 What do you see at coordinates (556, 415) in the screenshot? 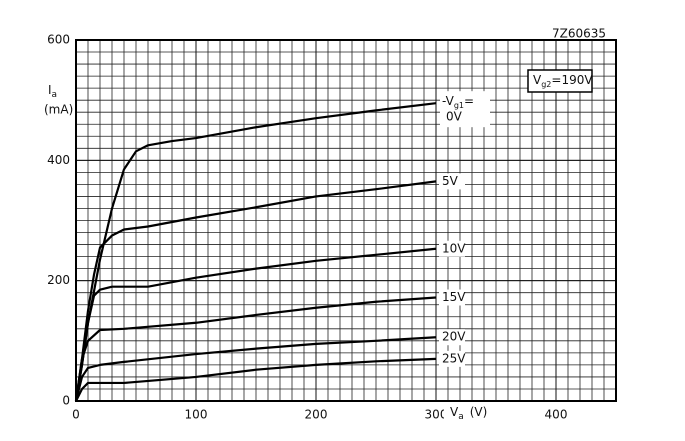
I see `x-tick-label: 400` at bounding box center [556, 415].